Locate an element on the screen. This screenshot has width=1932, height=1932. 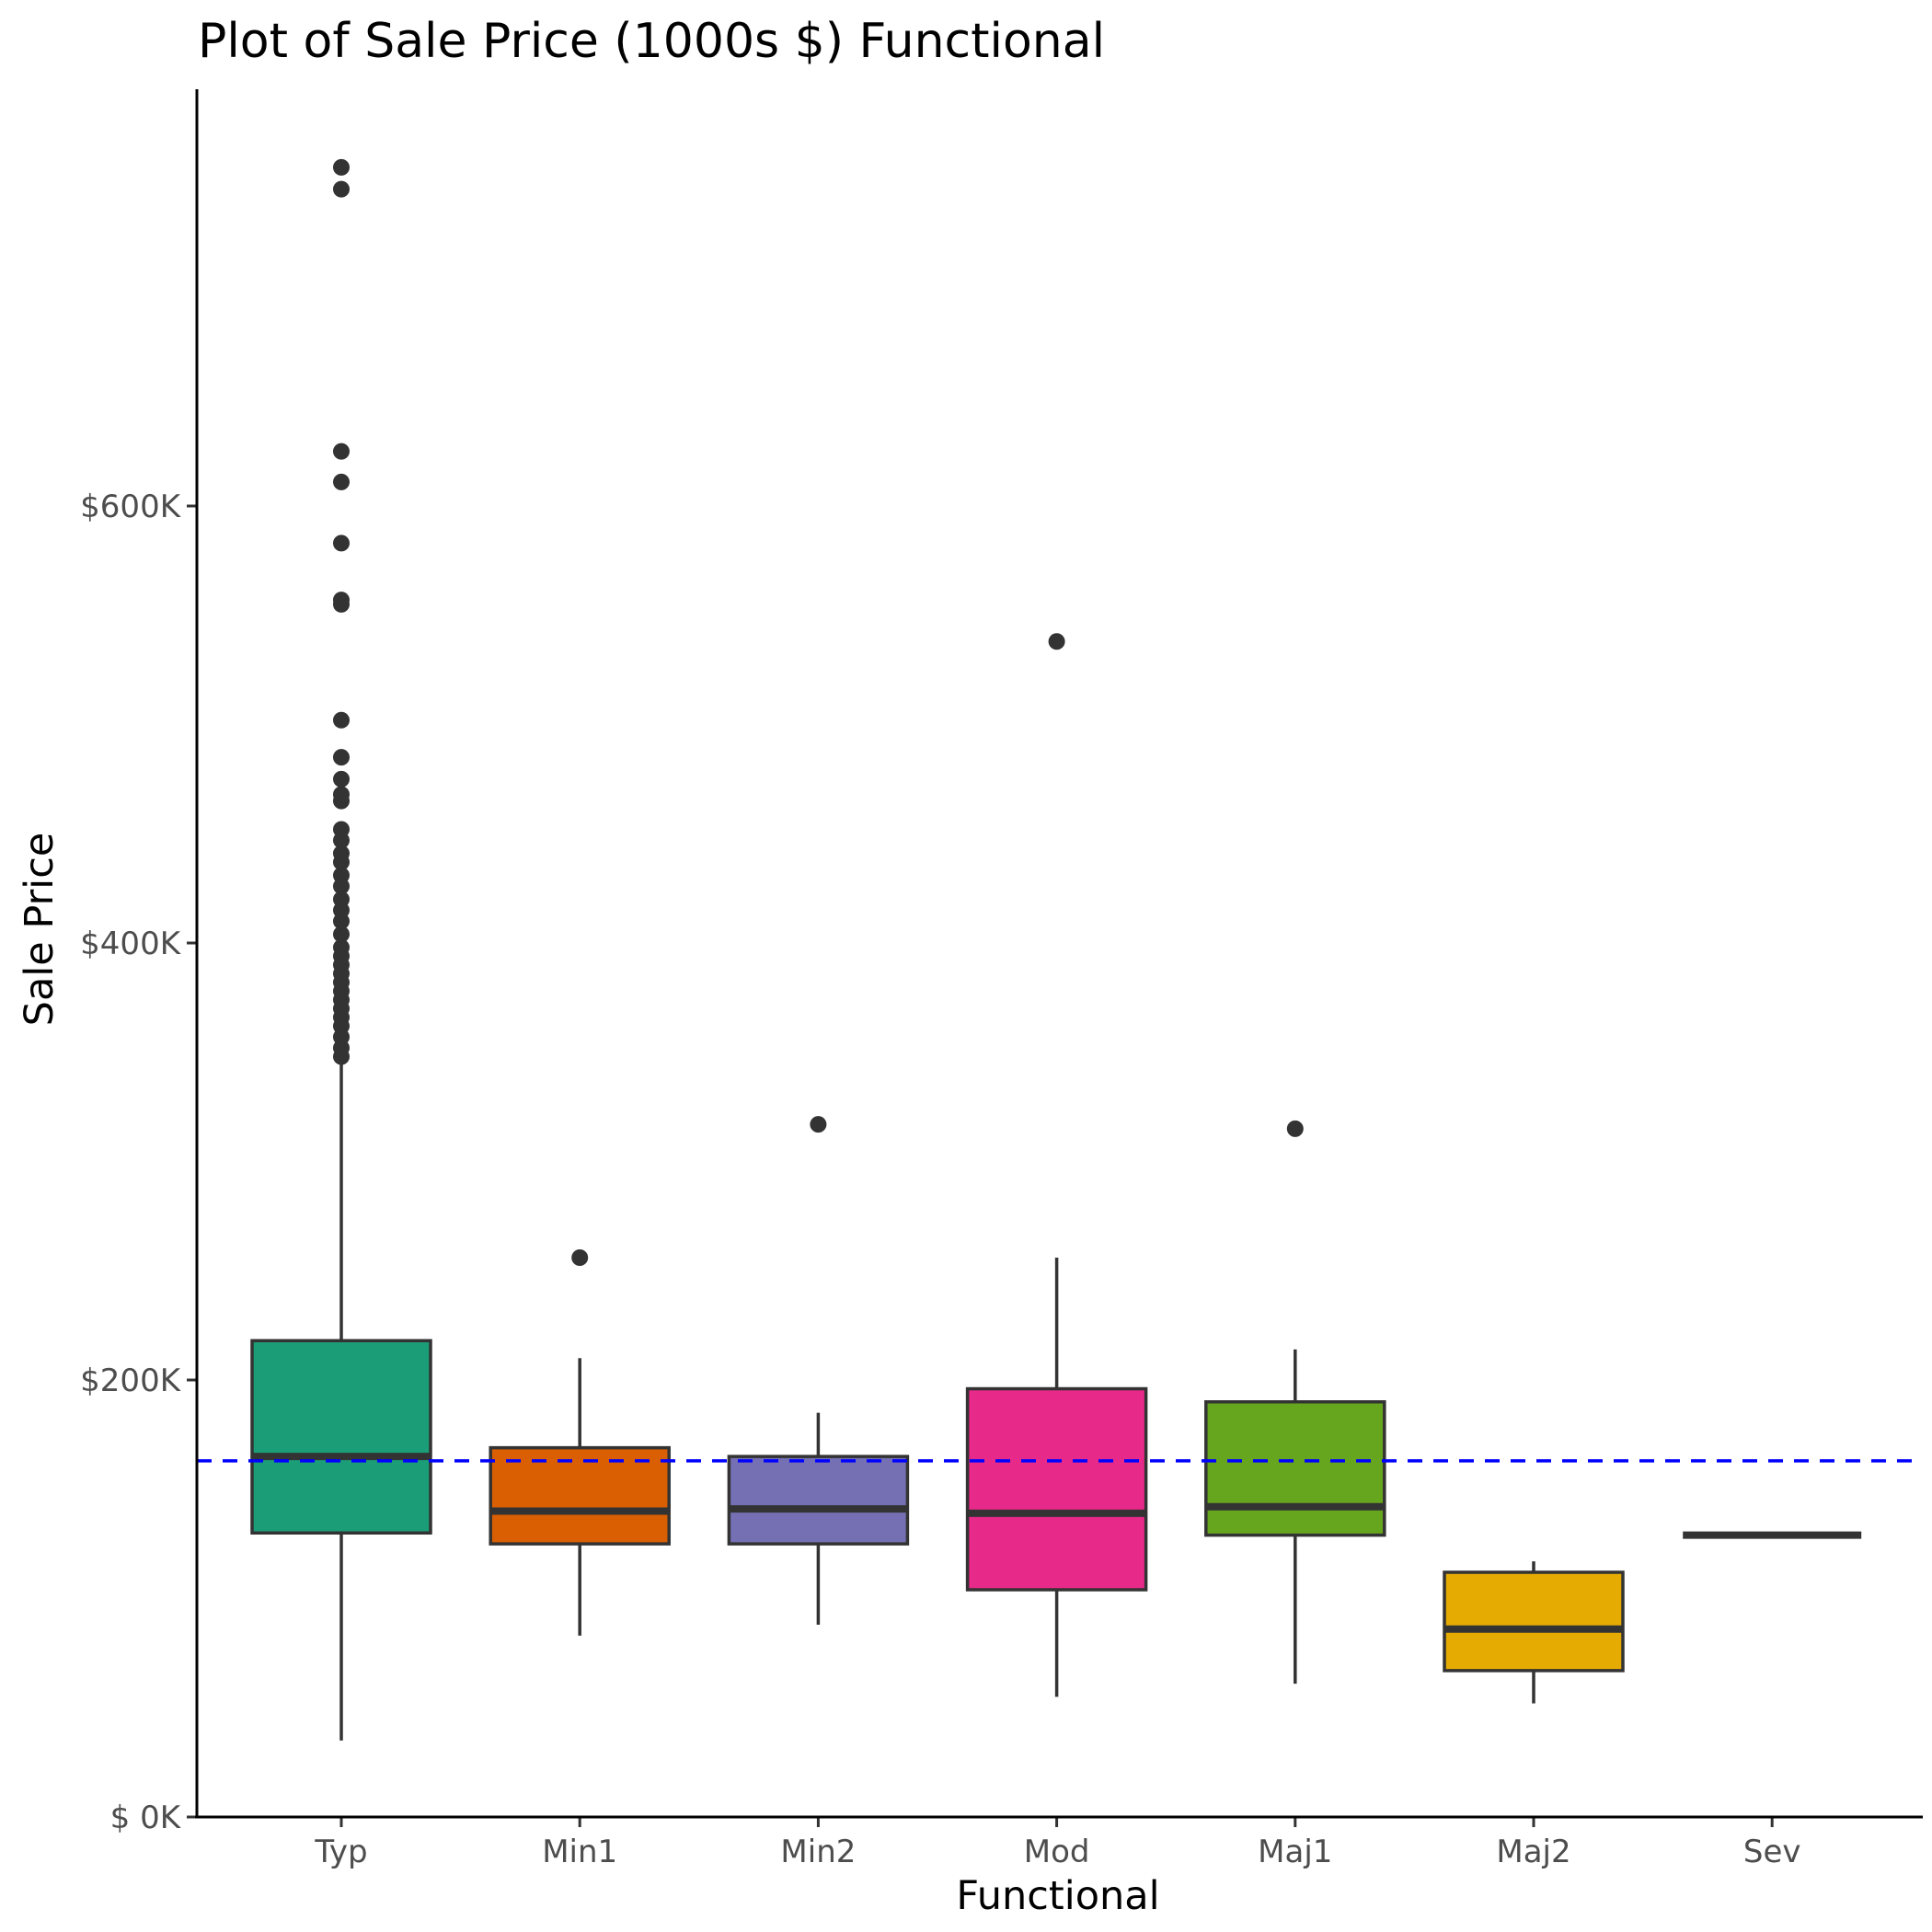
x-tick-label: Maj2 is located at coordinates (1533, 1852).